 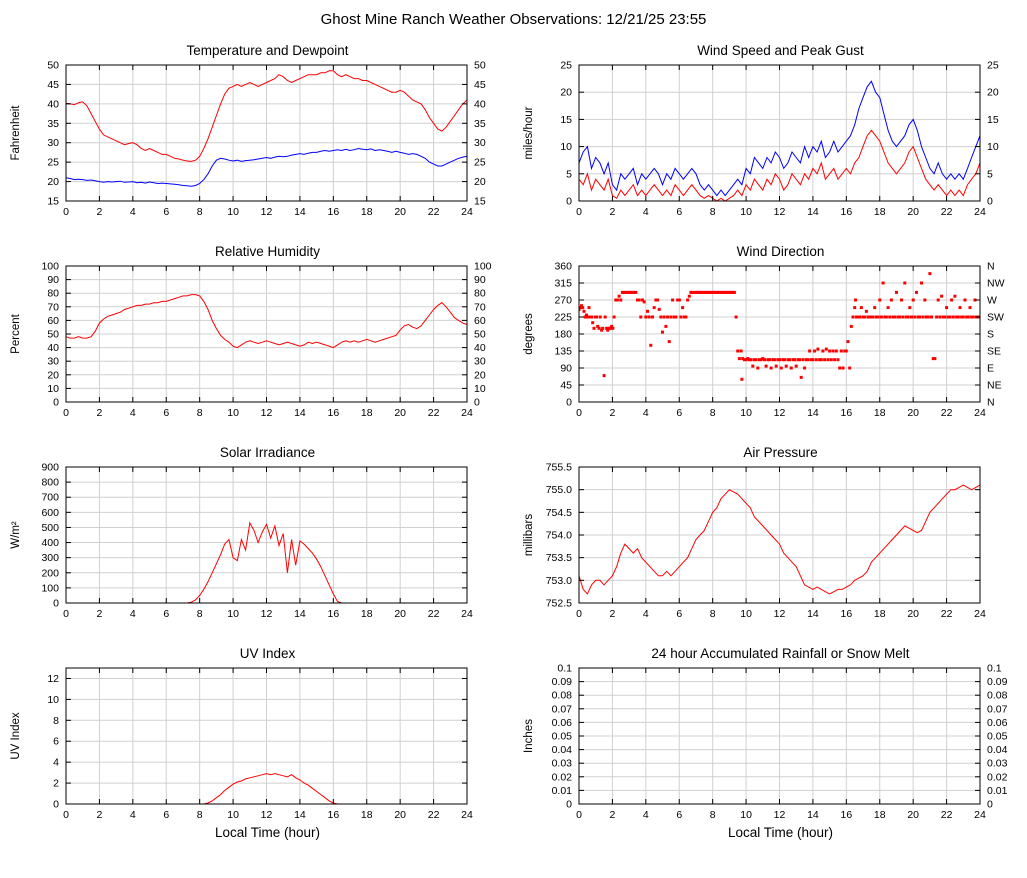 What do you see at coordinates (480, 163) in the screenshot?
I see `svg-text: 25` at bounding box center [480, 163].